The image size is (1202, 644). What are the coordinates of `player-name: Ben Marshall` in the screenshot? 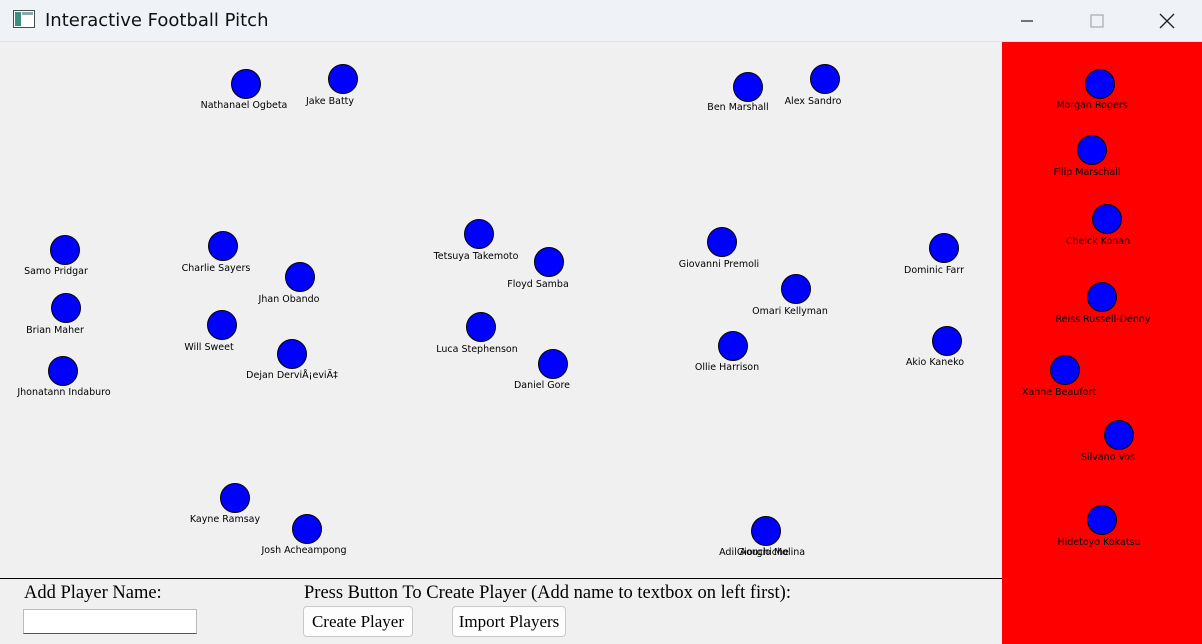 It's located at (738, 107).